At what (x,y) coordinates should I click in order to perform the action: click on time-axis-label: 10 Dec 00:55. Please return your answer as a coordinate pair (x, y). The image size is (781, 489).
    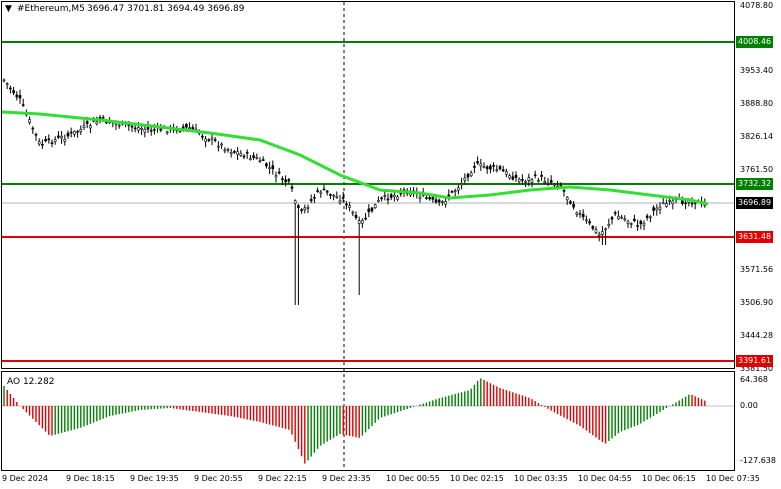
    Looking at the image, I should click on (413, 478).